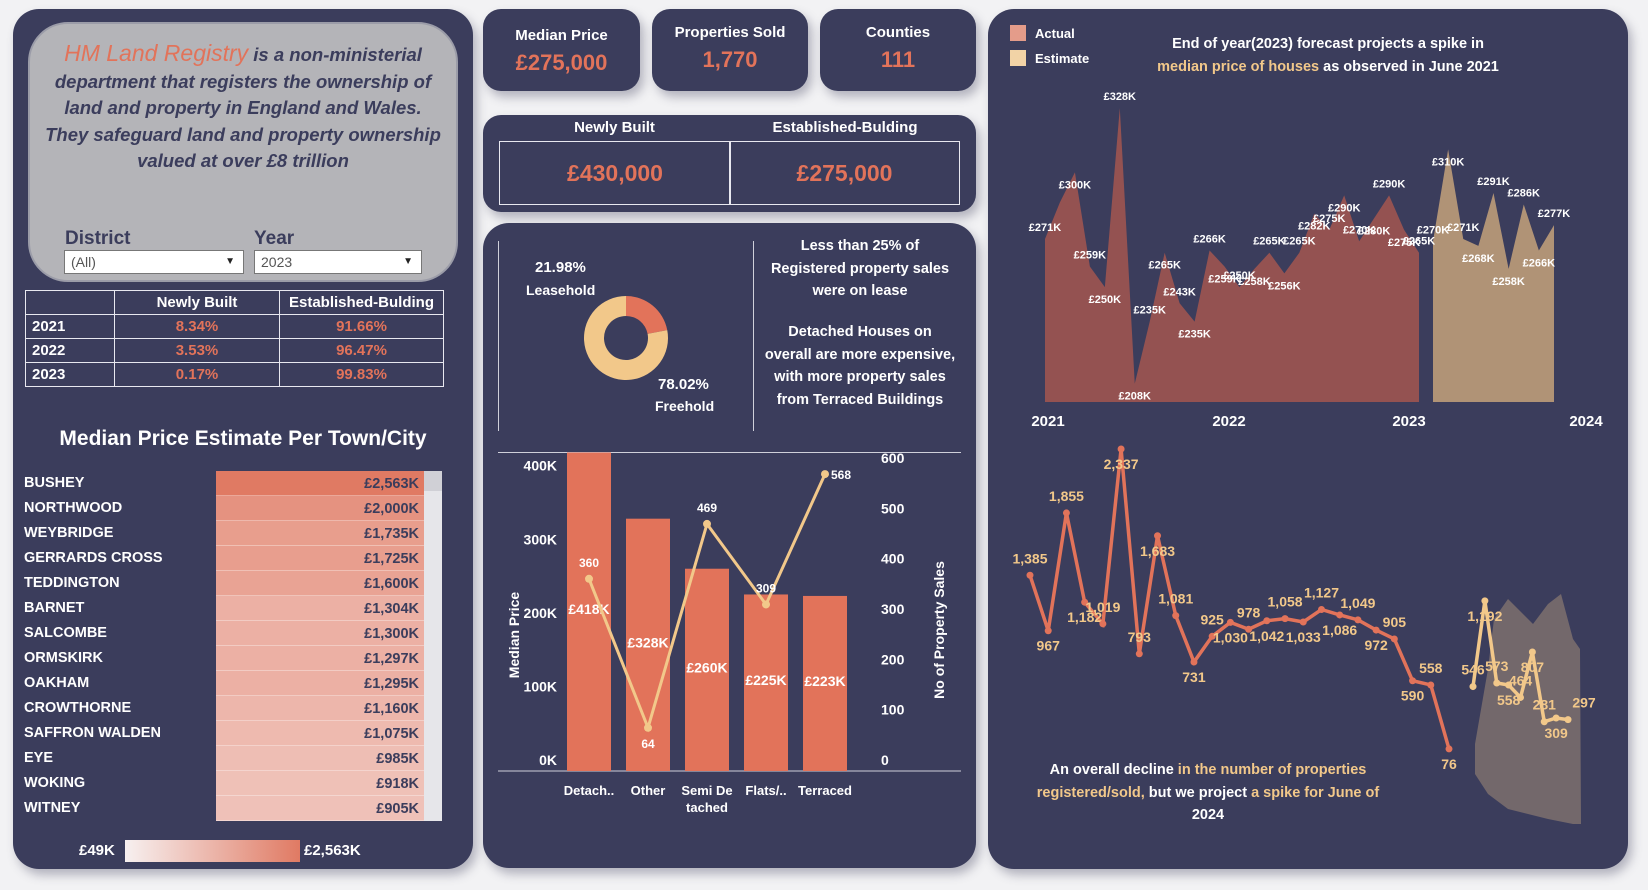  What do you see at coordinates (1062, 58) in the screenshot?
I see `legend-estimate: Estimate` at bounding box center [1062, 58].